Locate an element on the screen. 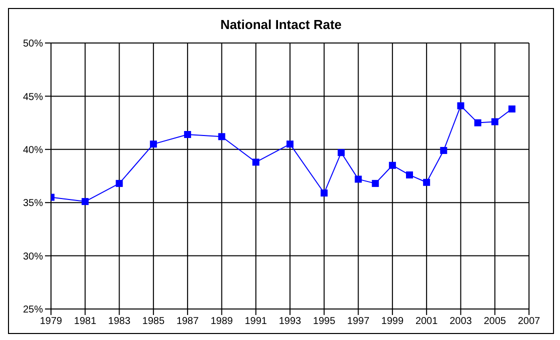 This screenshot has height=340, width=560. x-tick-label: 1993 is located at coordinates (290, 322).